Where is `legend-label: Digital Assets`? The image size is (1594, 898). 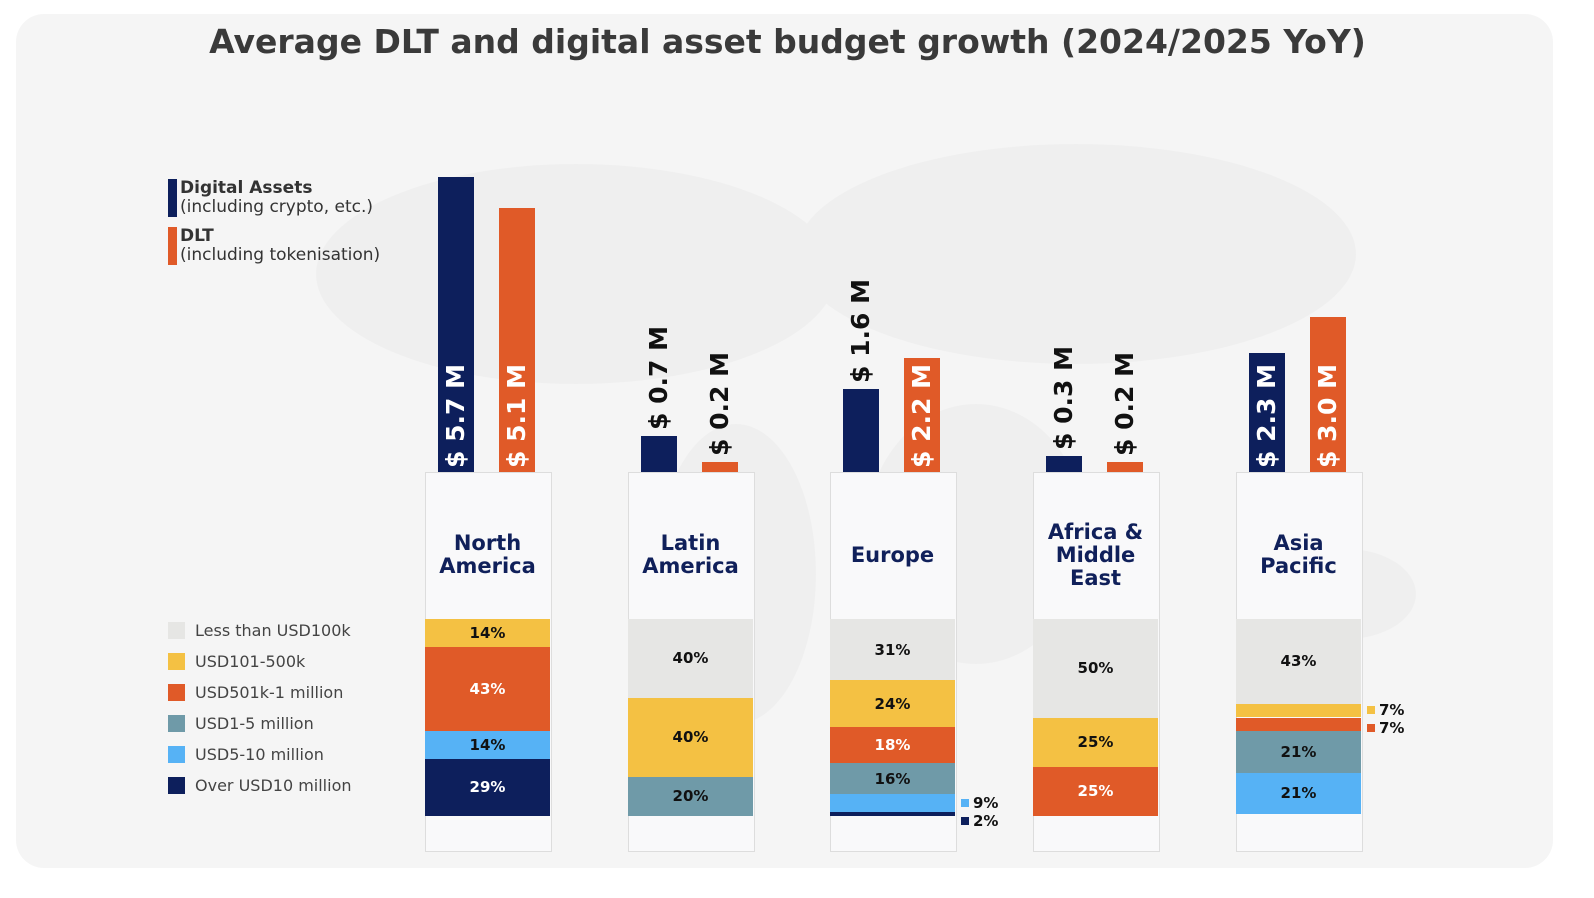 legend-label: Digital Assets is located at coordinates (246, 188).